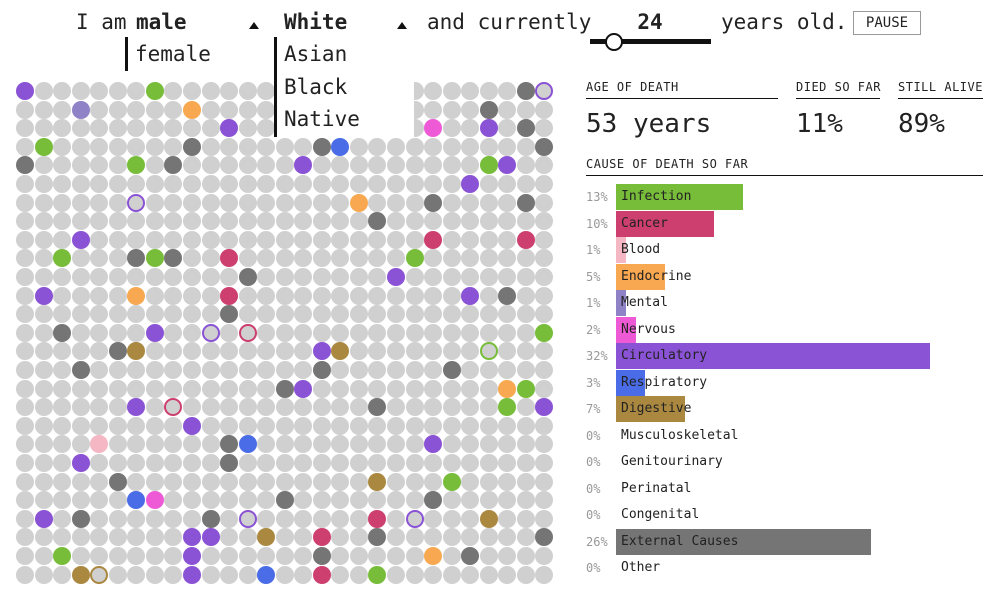  I want to click on sex-dropdown-bar, so click(126, 54).